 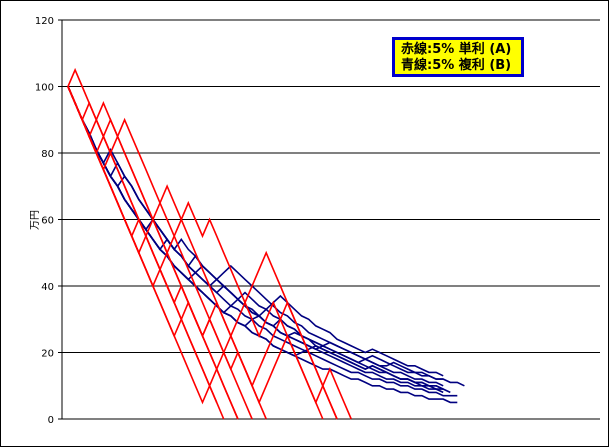 What do you see at coordinates (47, 154) in the screenshot?
I see `y-tick-label: 80` at bounding box center [47, 154].